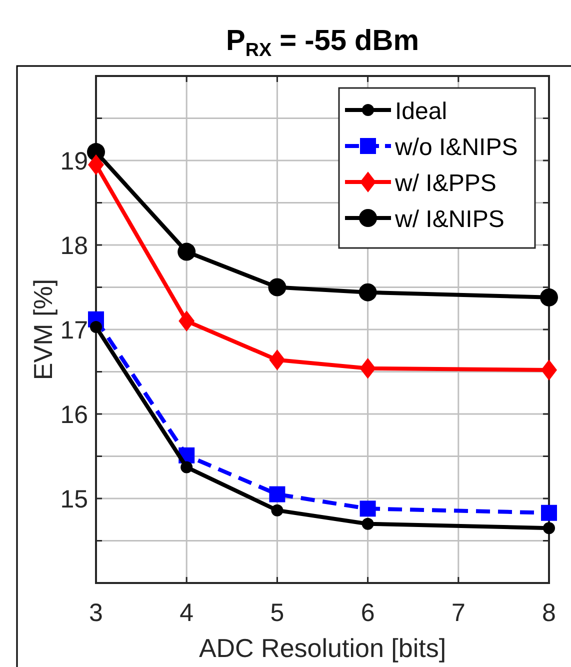 This screenshot has width=571, height=667. What do you see at coordinates (322, 648) in the screenshot?
I see `x-axis-title: ADC Resolution [bits]` at bounding box center [322, 648].